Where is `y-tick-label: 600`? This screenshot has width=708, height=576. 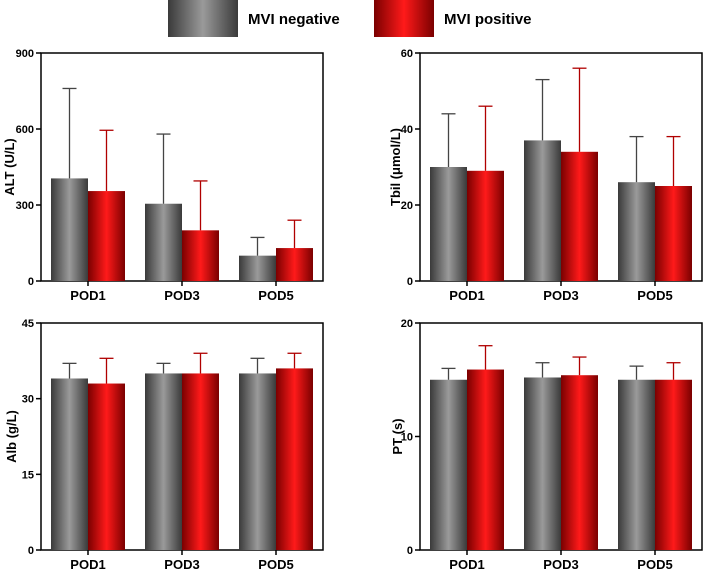 y-tick-label: 600 is located at coordinates (25, 130).